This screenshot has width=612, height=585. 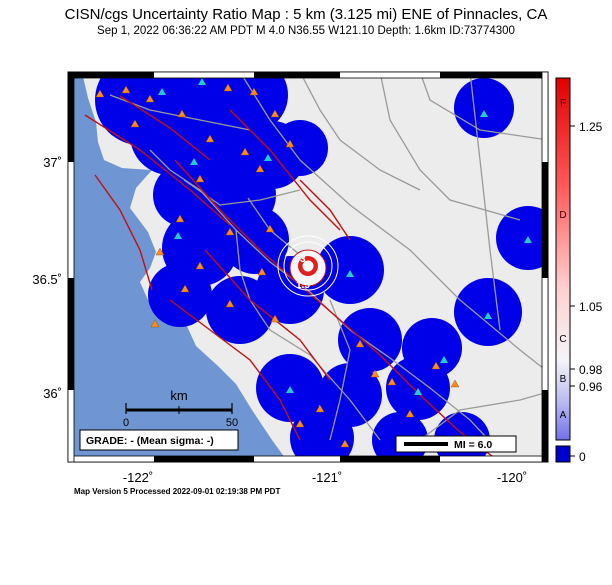 What do you see at coordinates (179, 408) in the screenshot?
I see `scale-bar` at bounding box center [179, 408].